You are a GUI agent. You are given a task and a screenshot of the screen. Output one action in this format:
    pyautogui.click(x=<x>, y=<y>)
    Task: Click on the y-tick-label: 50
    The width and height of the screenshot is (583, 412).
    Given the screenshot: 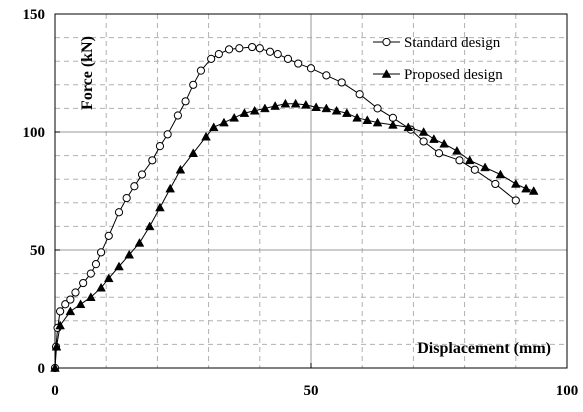 What is the action you would take?
    pyautogui.click(x=37, y=251)
    